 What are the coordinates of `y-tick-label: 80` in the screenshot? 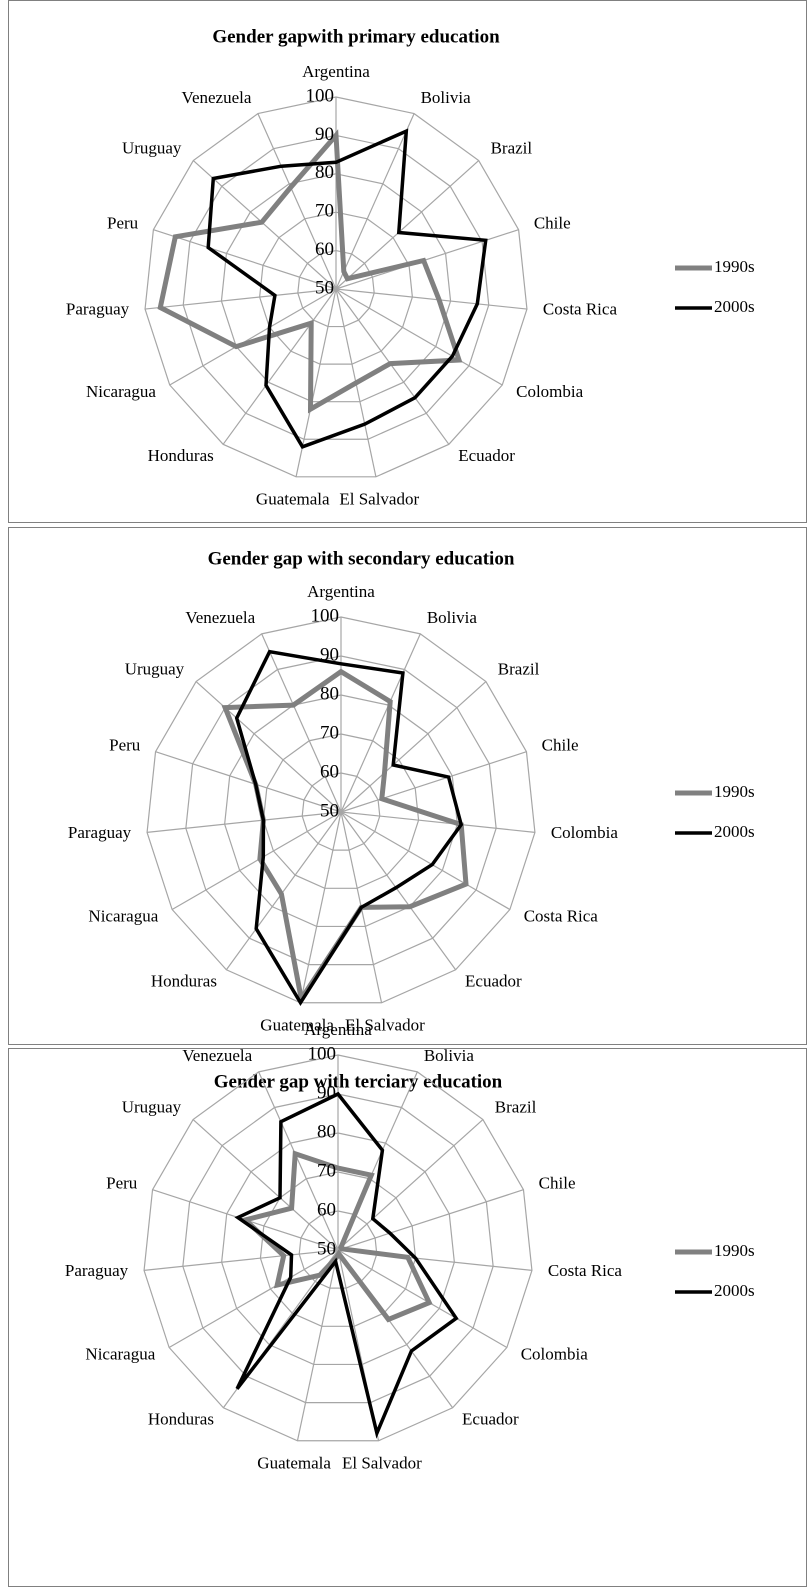 It's located at (329, 693).